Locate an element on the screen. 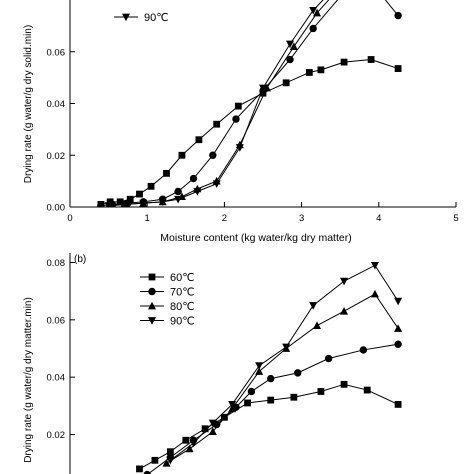  y-tick-label: 0.02 is located at coordinates (56, 435).